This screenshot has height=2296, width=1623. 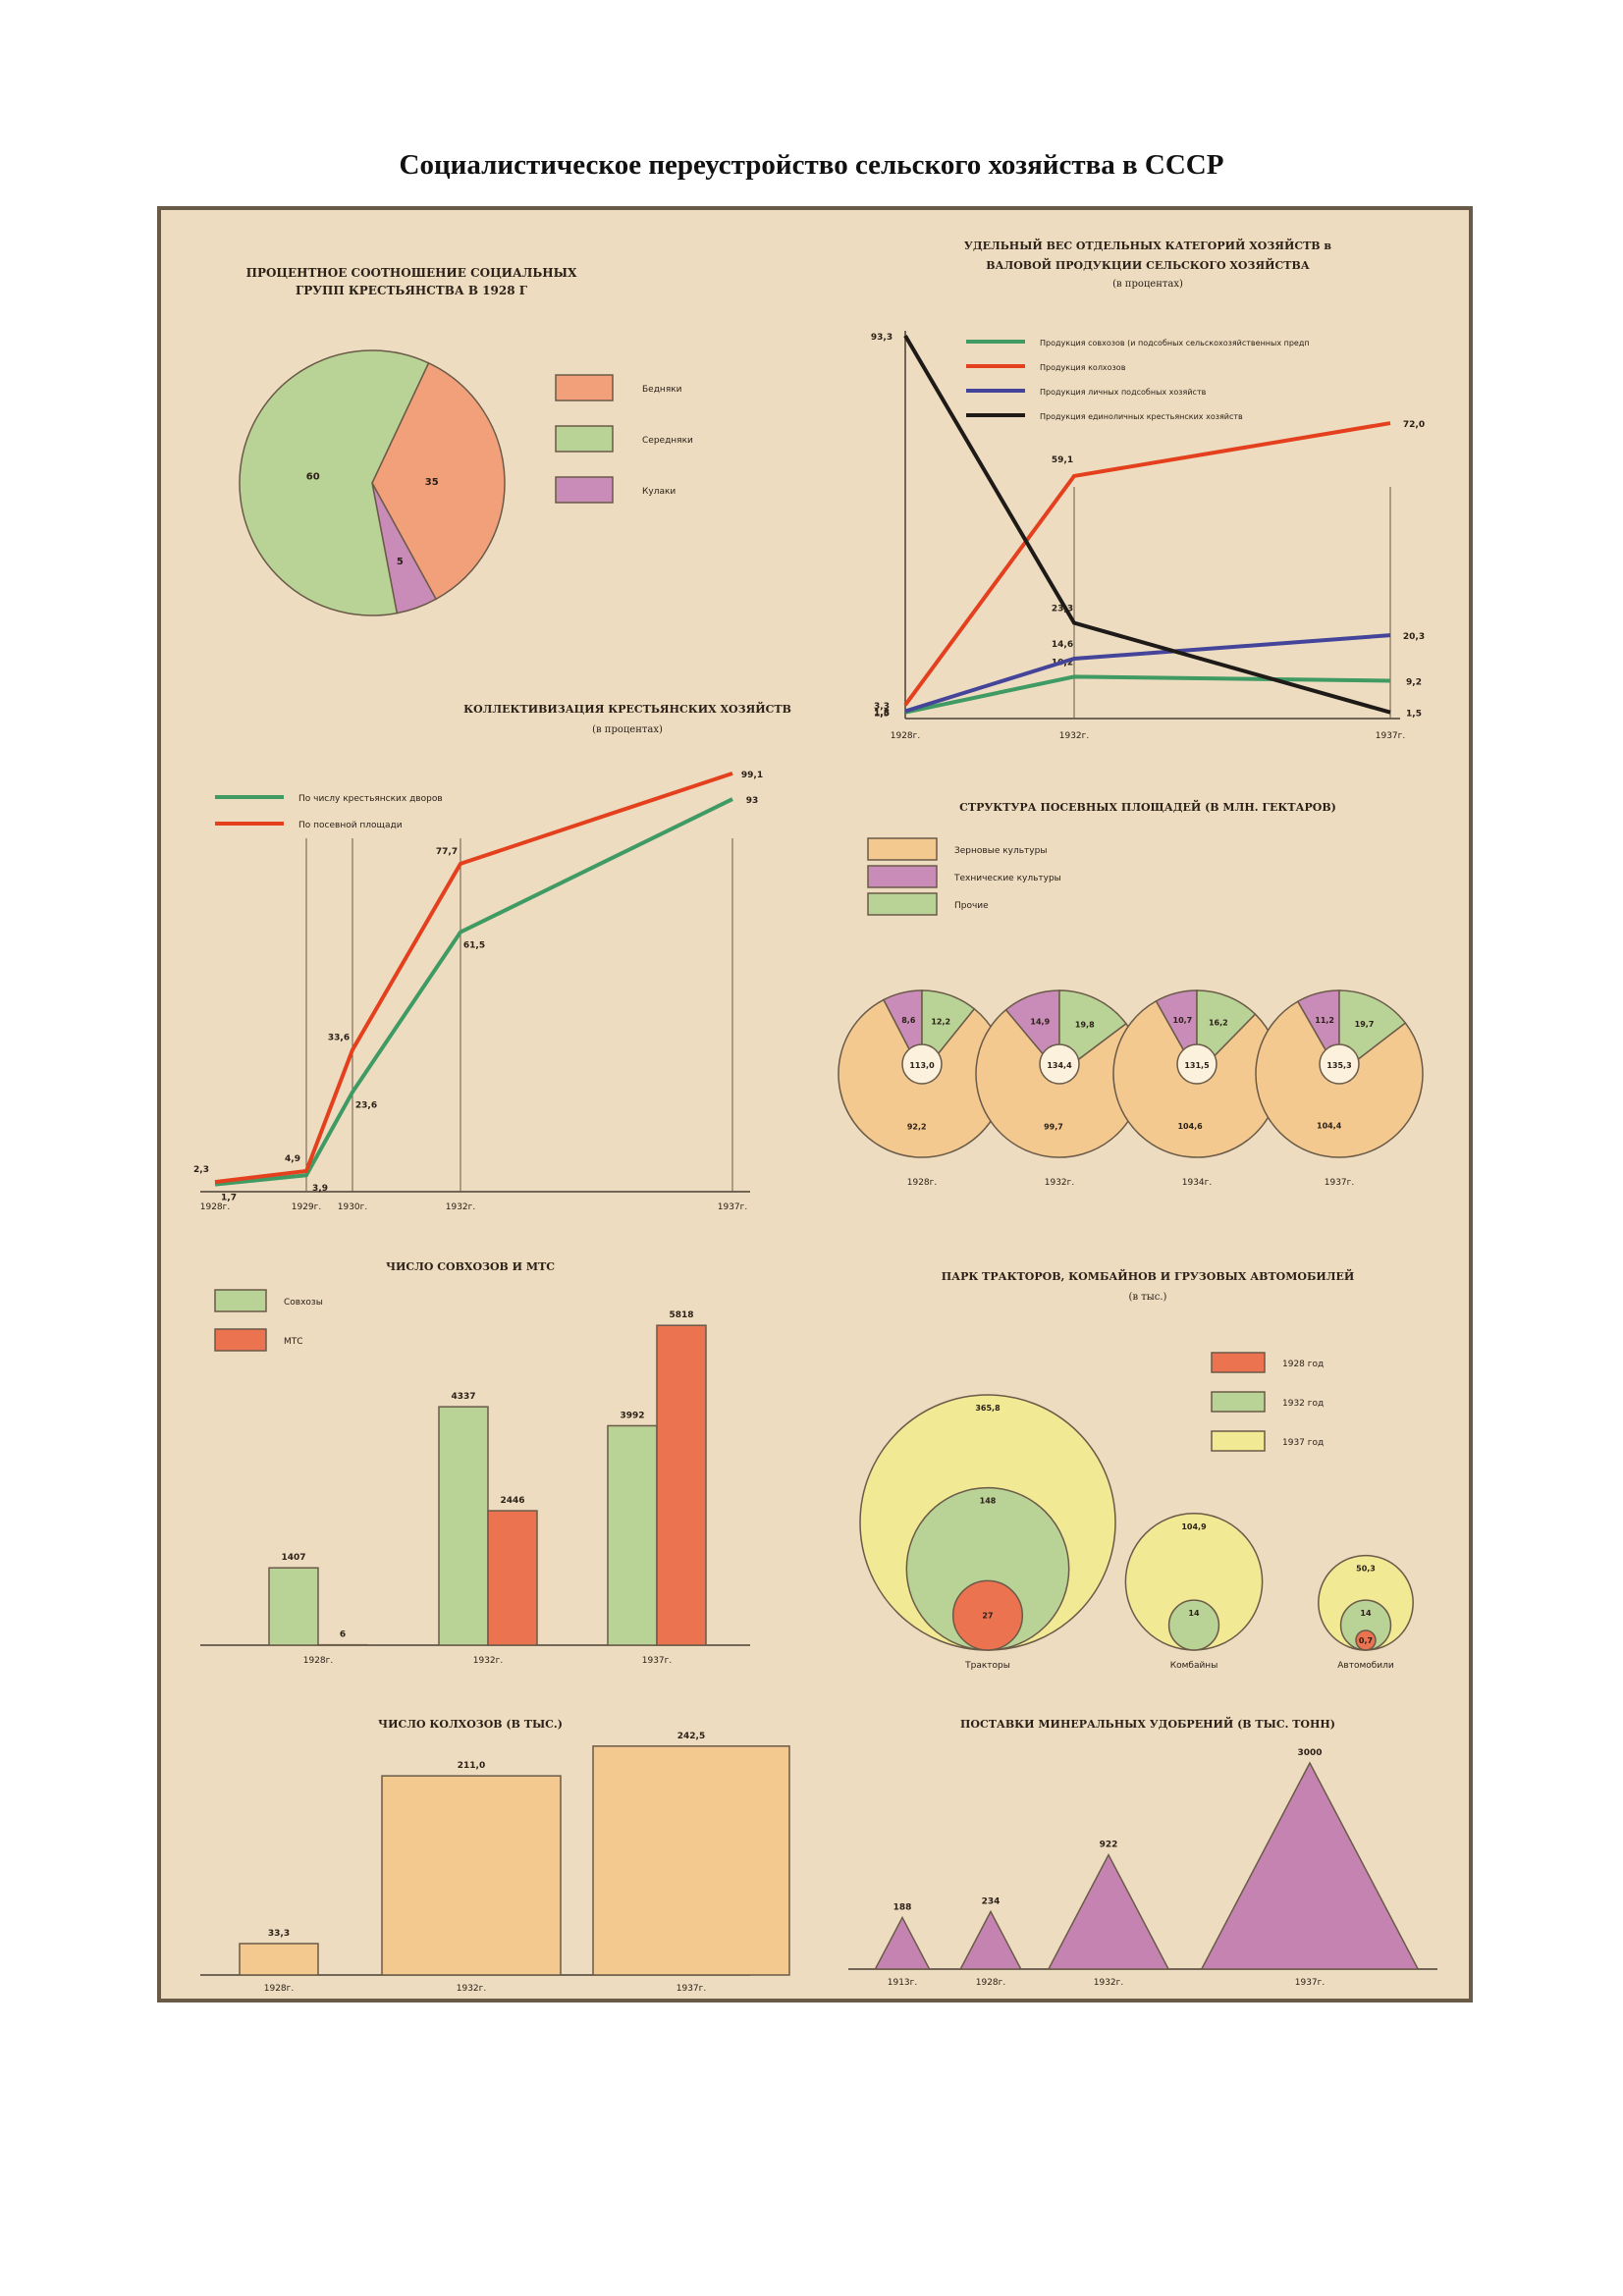 What do you see at coordinates (882, 338) in the screenshot?
I see `output-data-label: 93,3` at bounding box center [882, 338].